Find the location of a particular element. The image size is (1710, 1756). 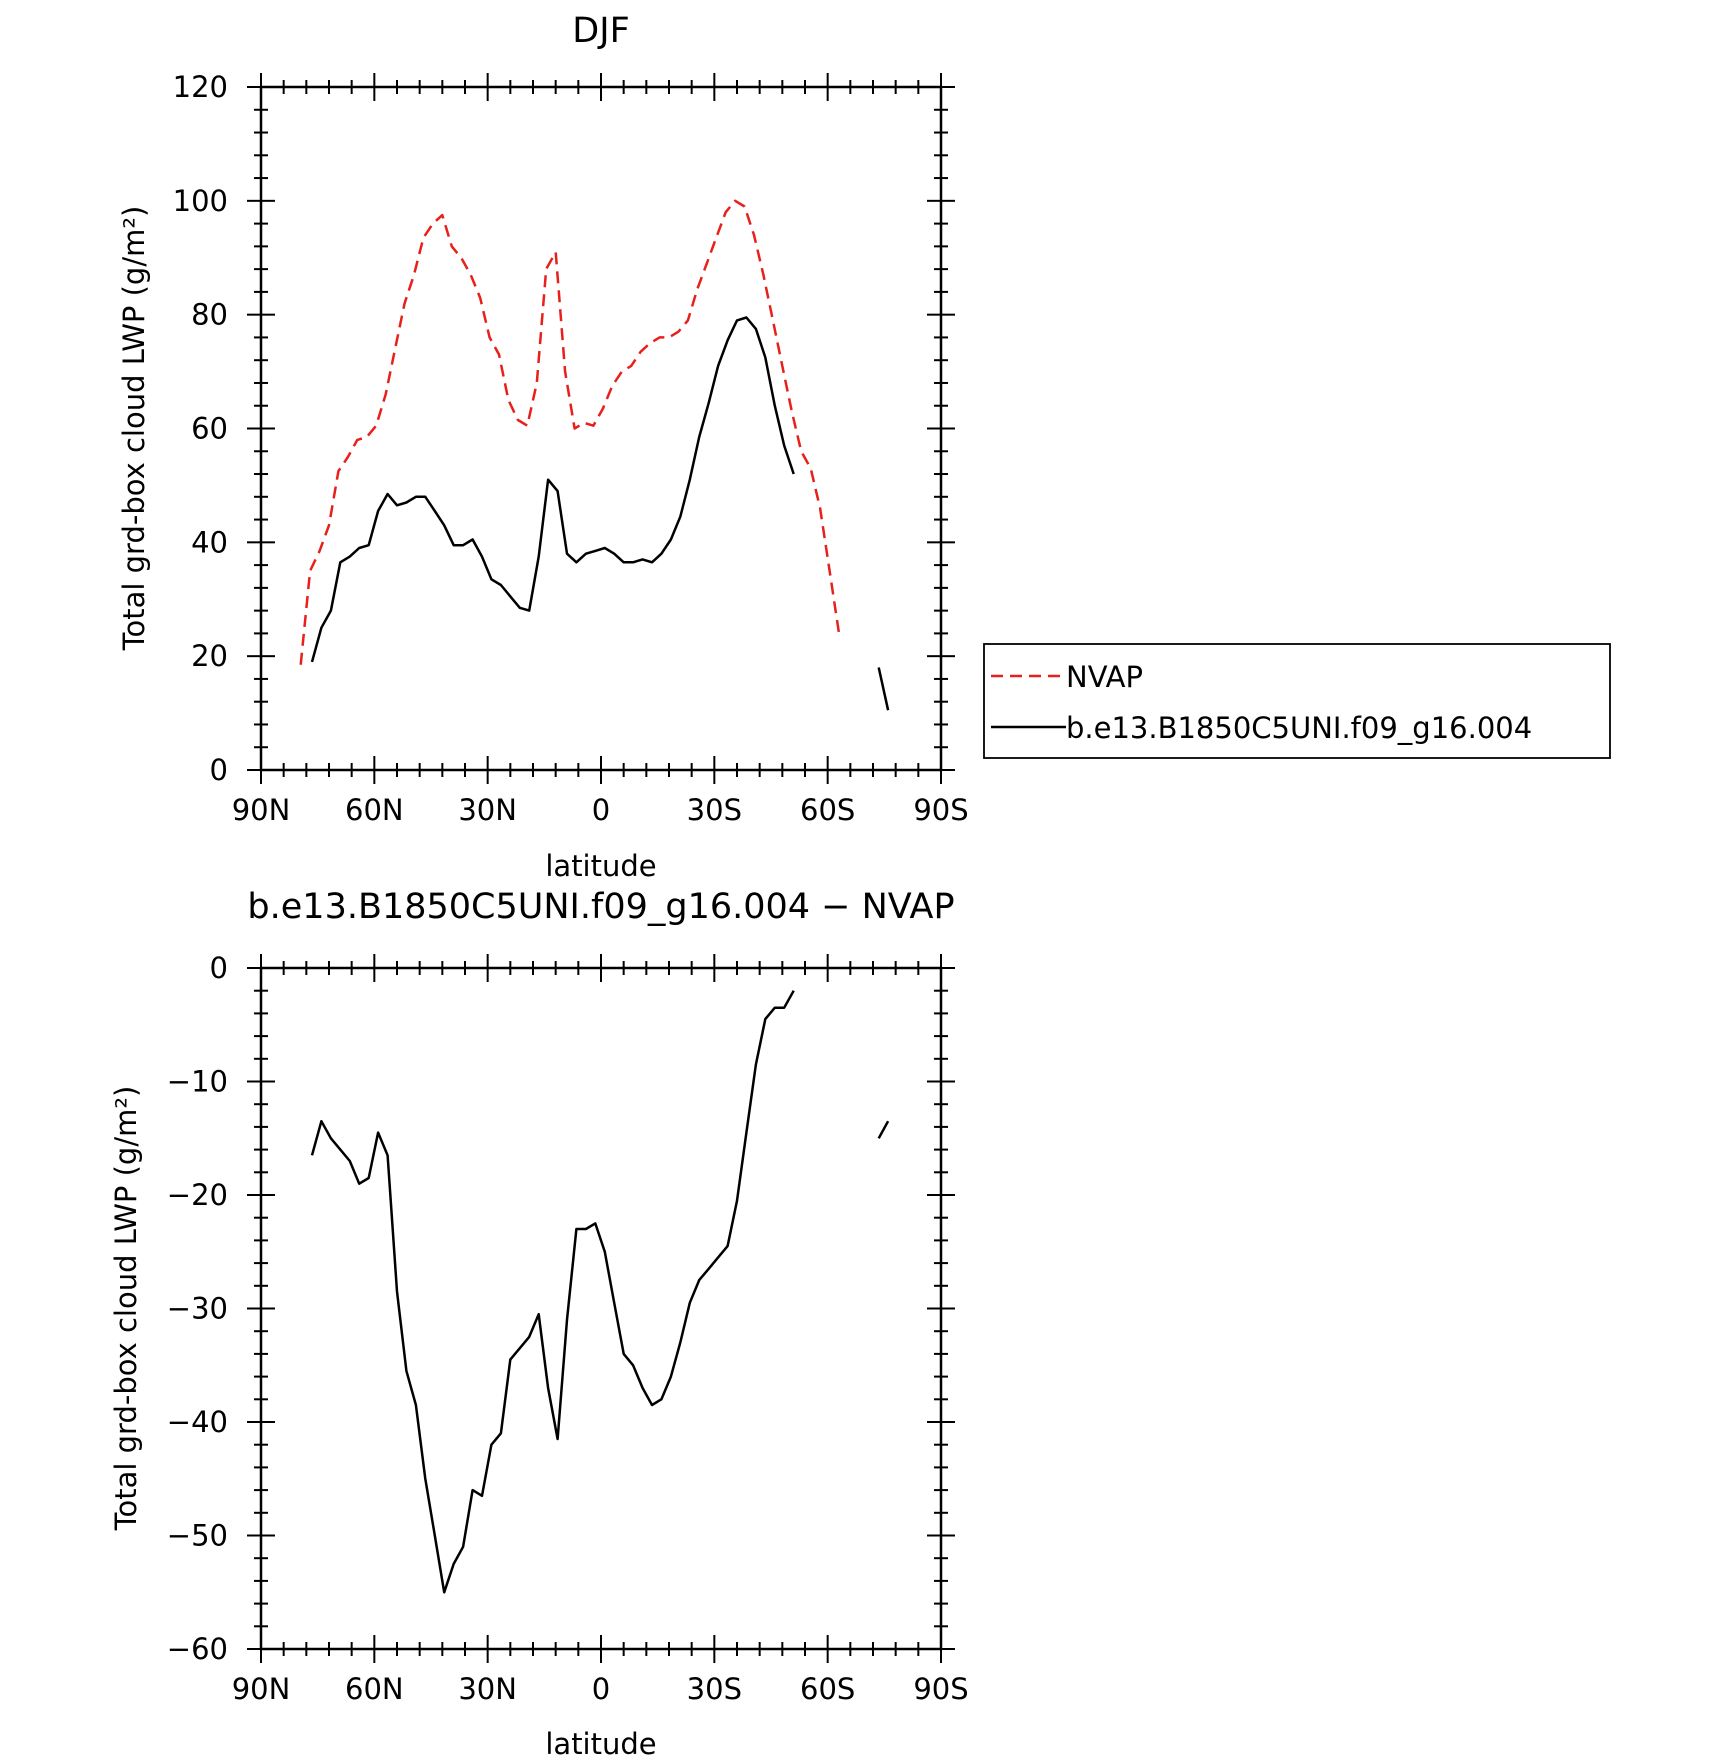

top-y-tick-label: 20 is located at coordinates (209, 656).